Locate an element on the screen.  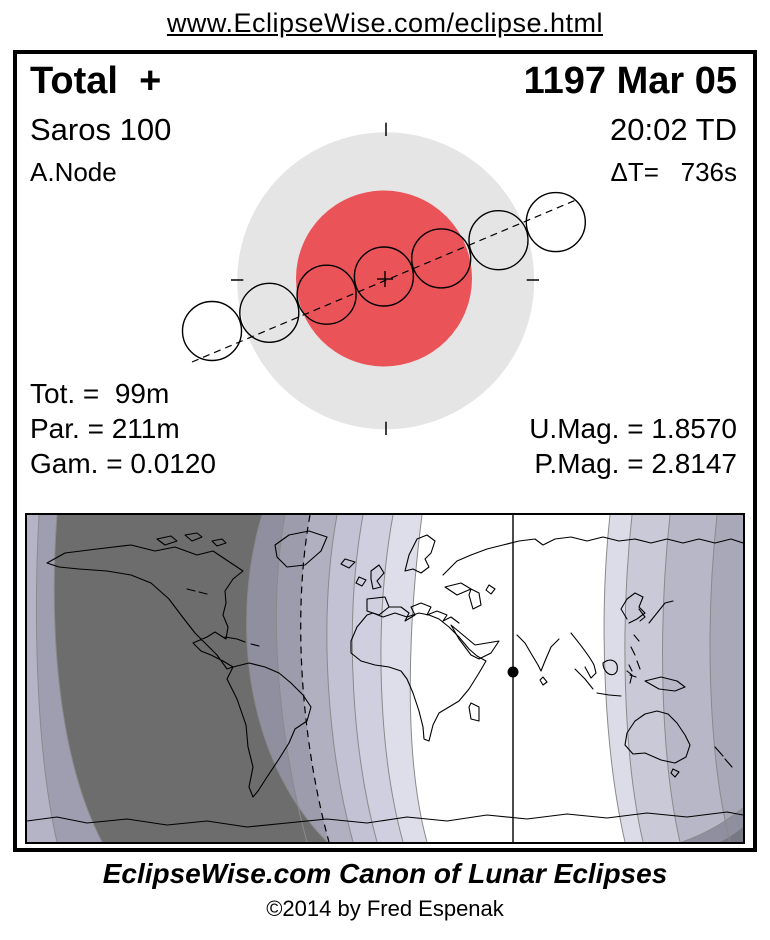
coastline-greenland is located at coordinates (301, 549).